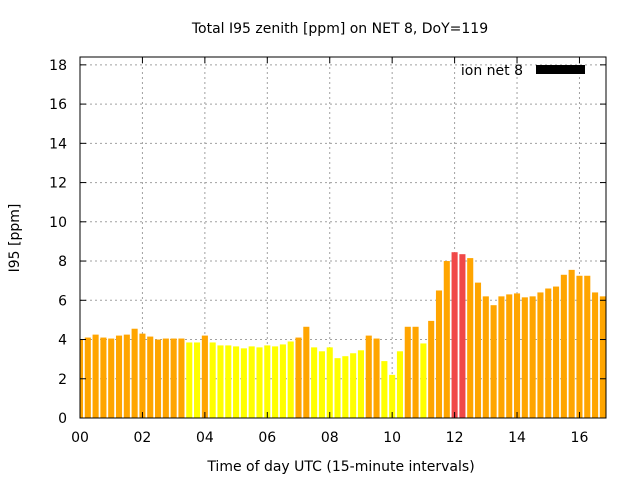 This screenshot has height=480, width=640. I want to click on y-tick-label: 10, so click(58, 223).